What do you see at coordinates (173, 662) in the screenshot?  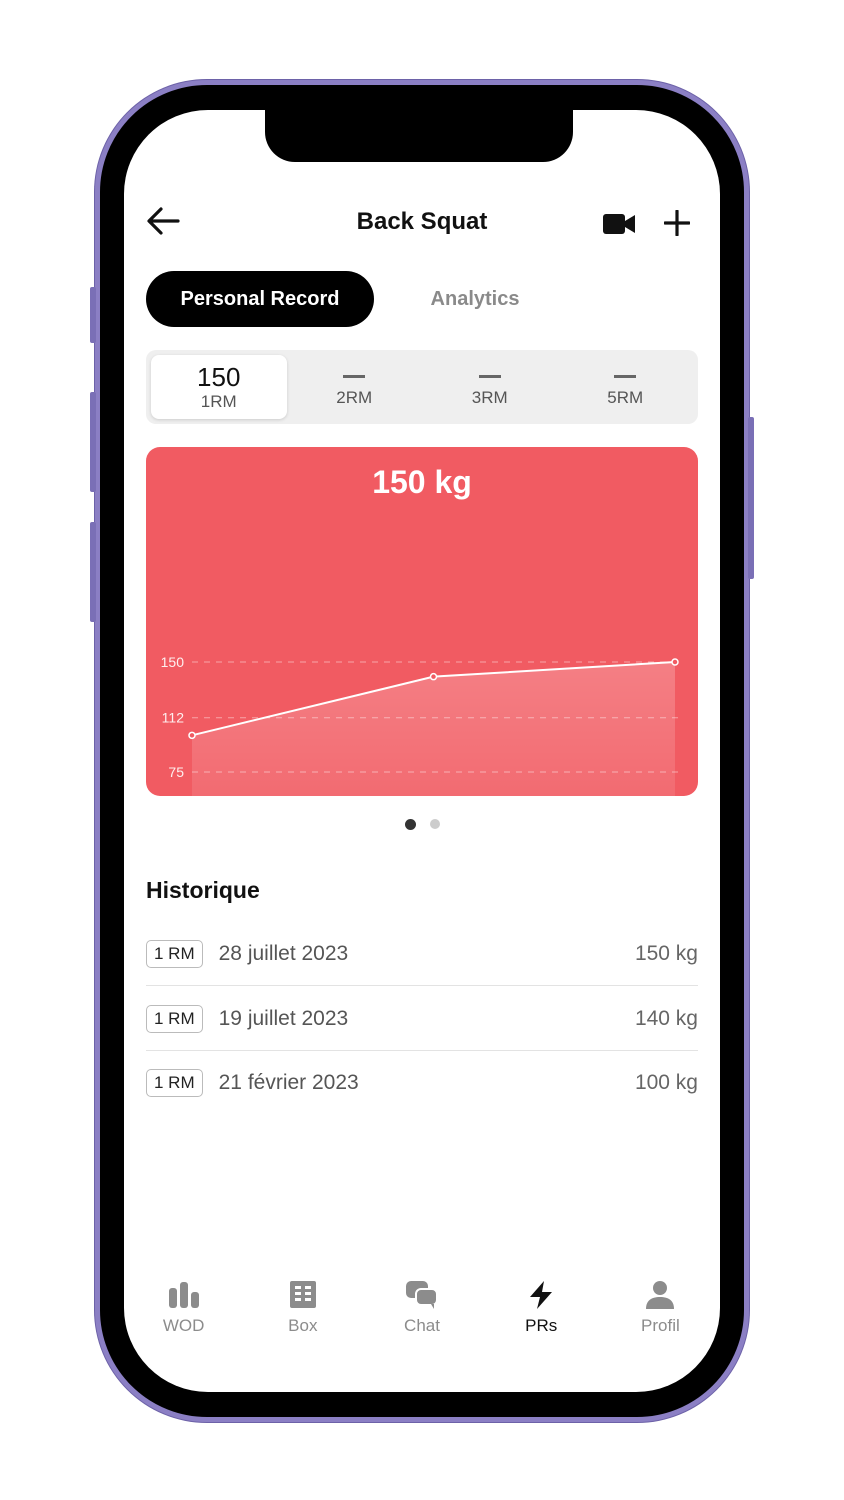 I see `y-tick-label: 150` at bounding box center [173, 662].